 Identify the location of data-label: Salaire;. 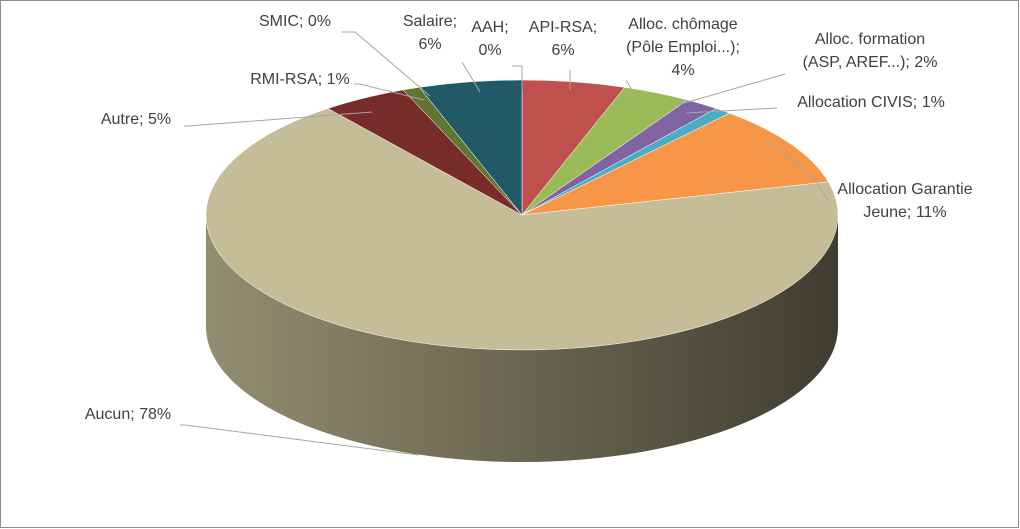
(430, 21).